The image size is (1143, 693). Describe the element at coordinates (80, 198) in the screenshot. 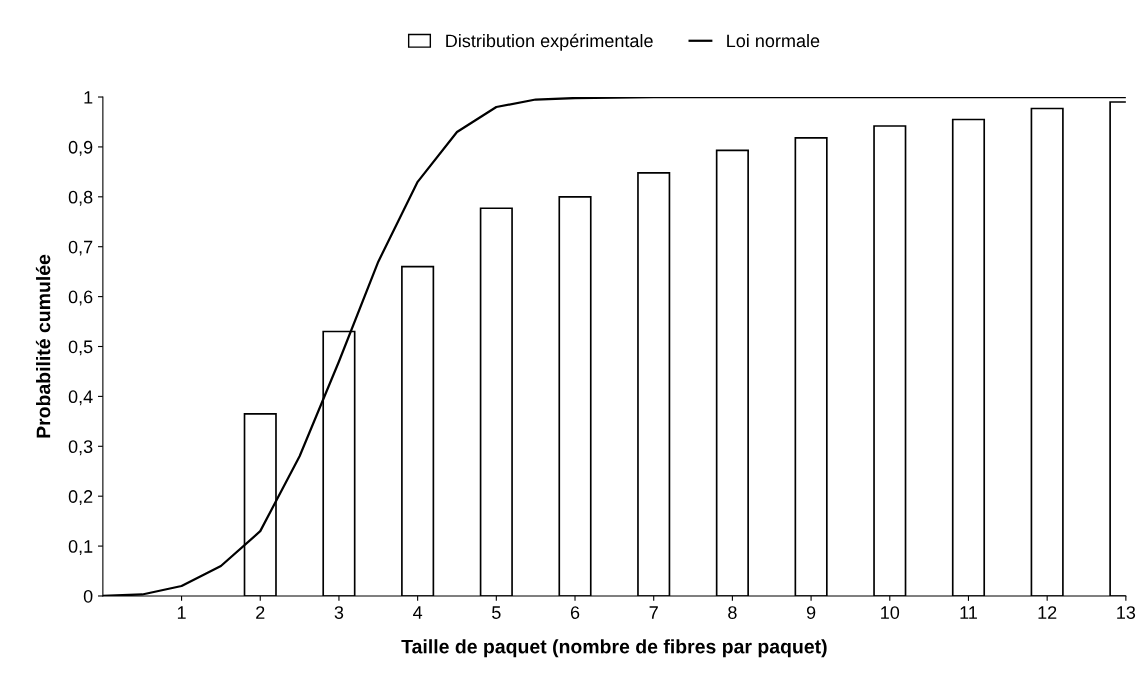

I see `y-tick-label: 0,8` at that location.